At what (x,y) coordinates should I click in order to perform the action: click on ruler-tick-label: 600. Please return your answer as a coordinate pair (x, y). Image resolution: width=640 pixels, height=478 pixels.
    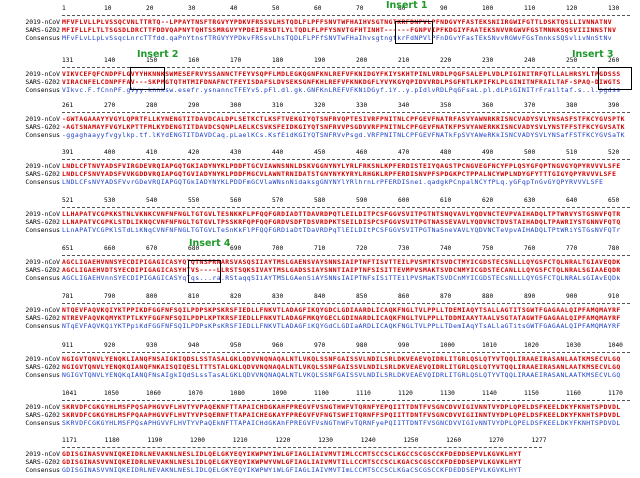
    Looking at the image, I should click on (404, 200).